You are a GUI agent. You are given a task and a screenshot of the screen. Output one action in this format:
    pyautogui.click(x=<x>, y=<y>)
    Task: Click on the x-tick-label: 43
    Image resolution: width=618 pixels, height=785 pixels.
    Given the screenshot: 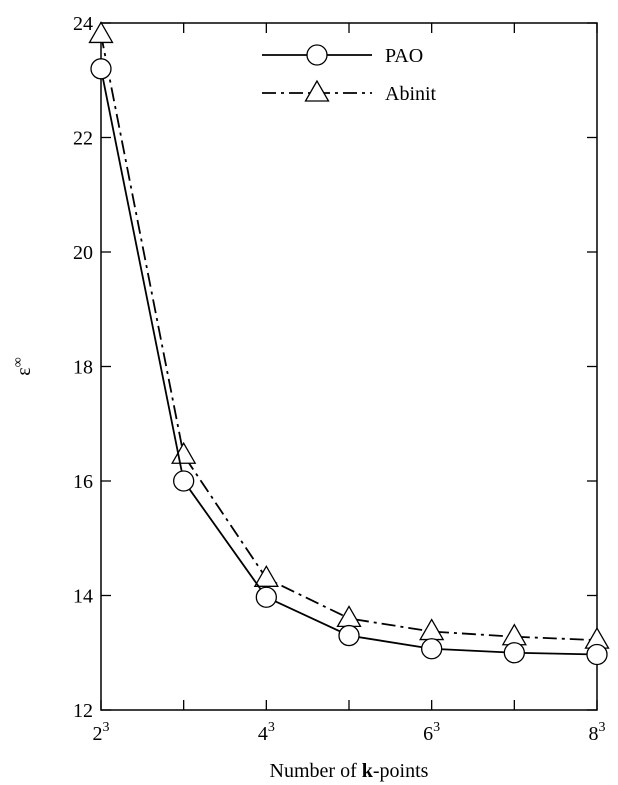 What is the action you would take?
    pyautogui.click(x=266, y=732)
    